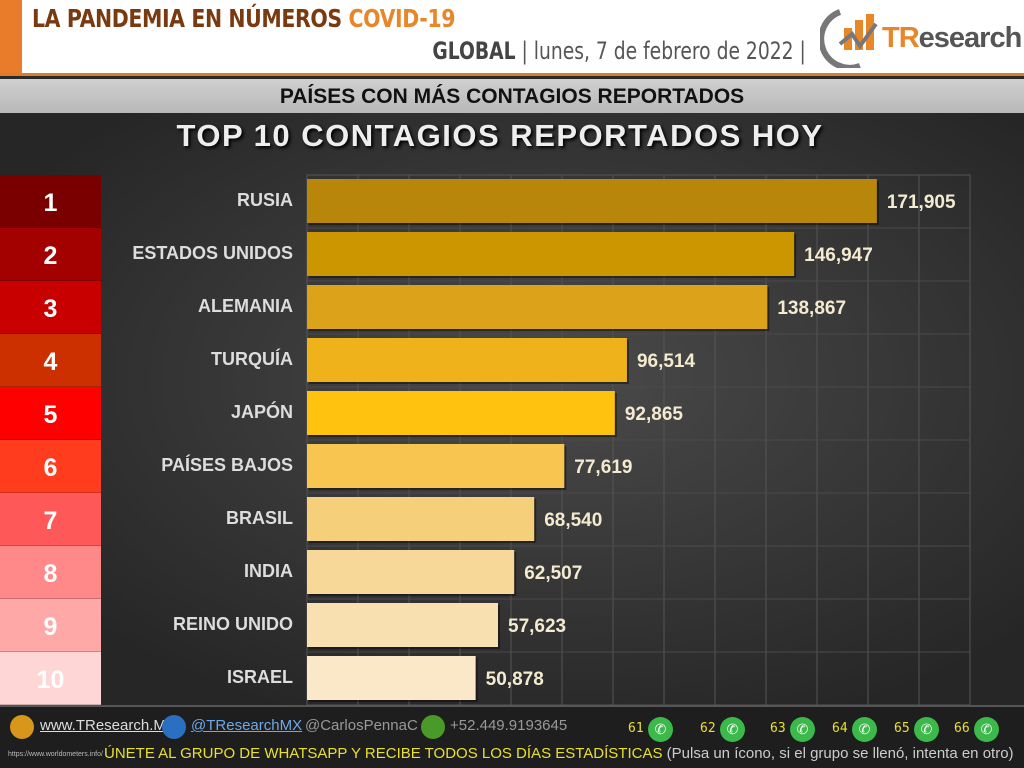 The image size is (1024, 768). What do you see at coordinates (708, 728) in the screenshot?
I see `group-number: 62` at bounding box center [708, 728].